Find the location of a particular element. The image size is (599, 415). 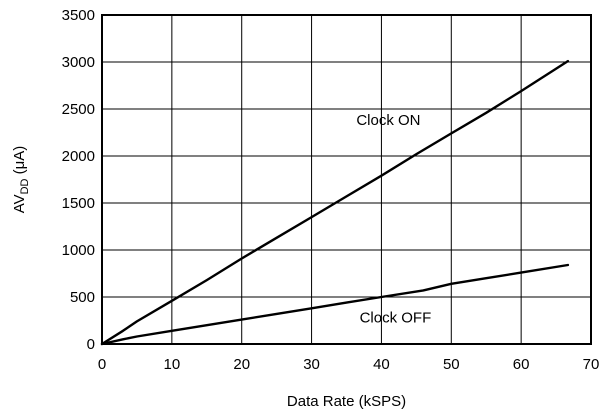

y-tick-label: 0 is located at coordinates (91, 344).